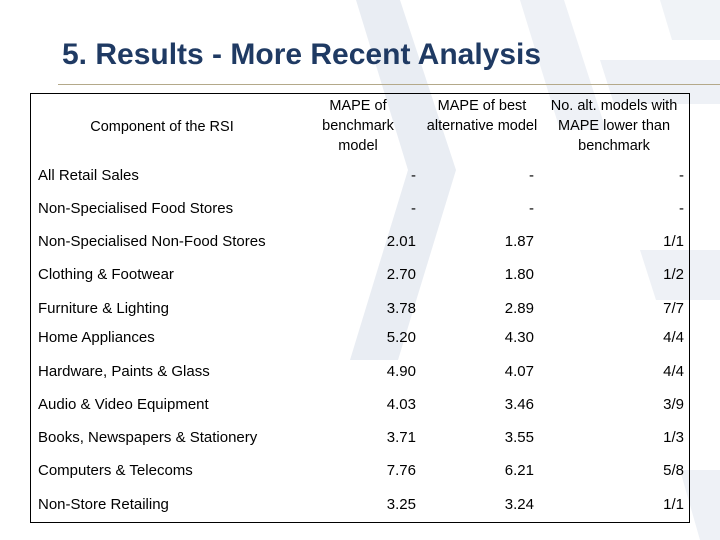  I want to click on row-component-name: Furniture & Lighting, so click(103, 308).